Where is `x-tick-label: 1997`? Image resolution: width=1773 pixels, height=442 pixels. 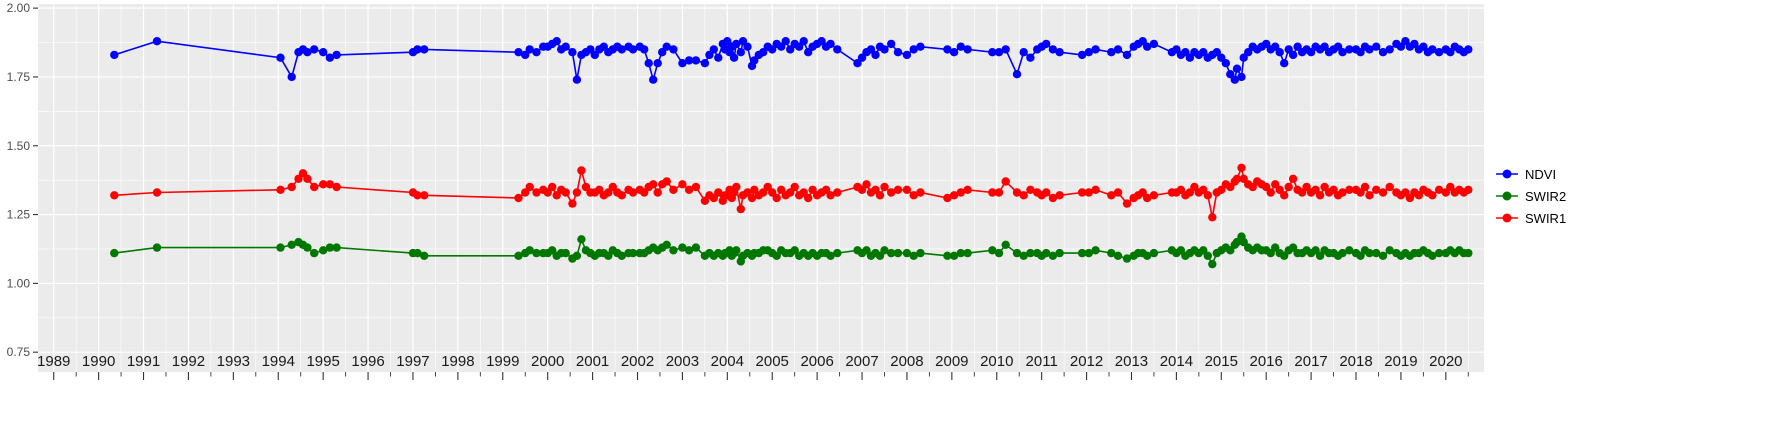 x-tick-label: 1997 is located at coordinates (412, 361).